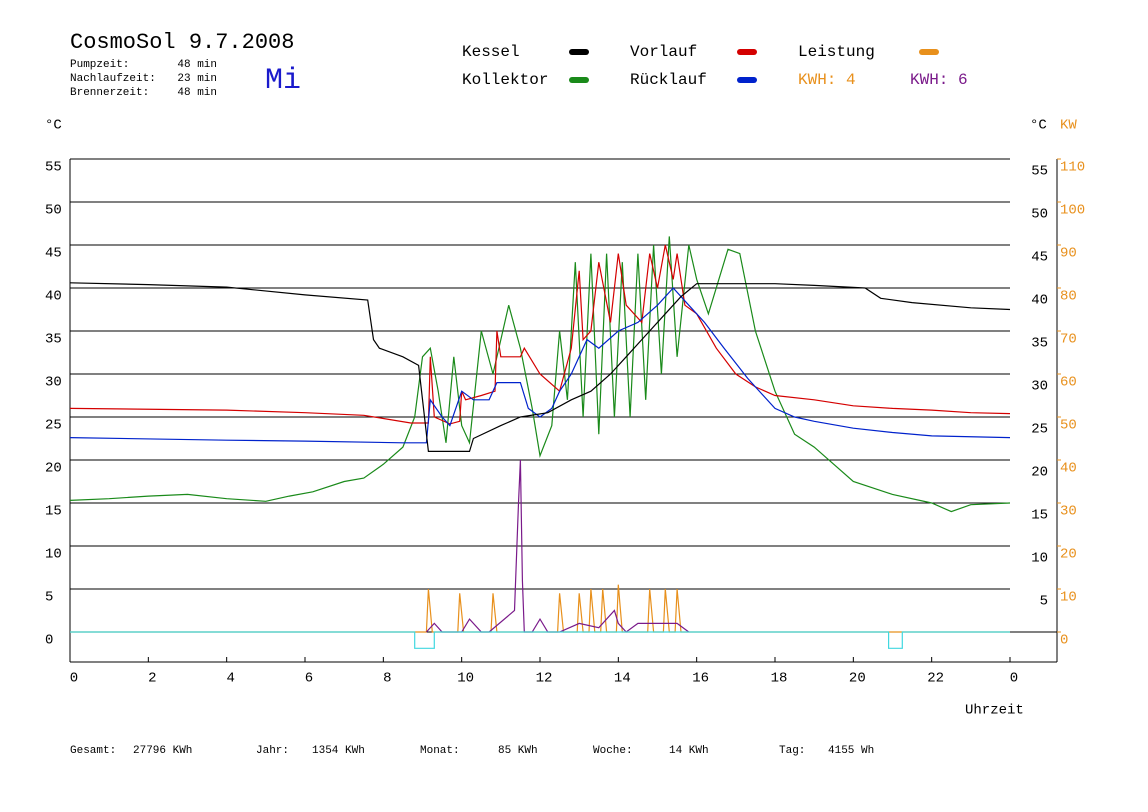  I want to click on x-tick-label: 20, so click(857, 679).